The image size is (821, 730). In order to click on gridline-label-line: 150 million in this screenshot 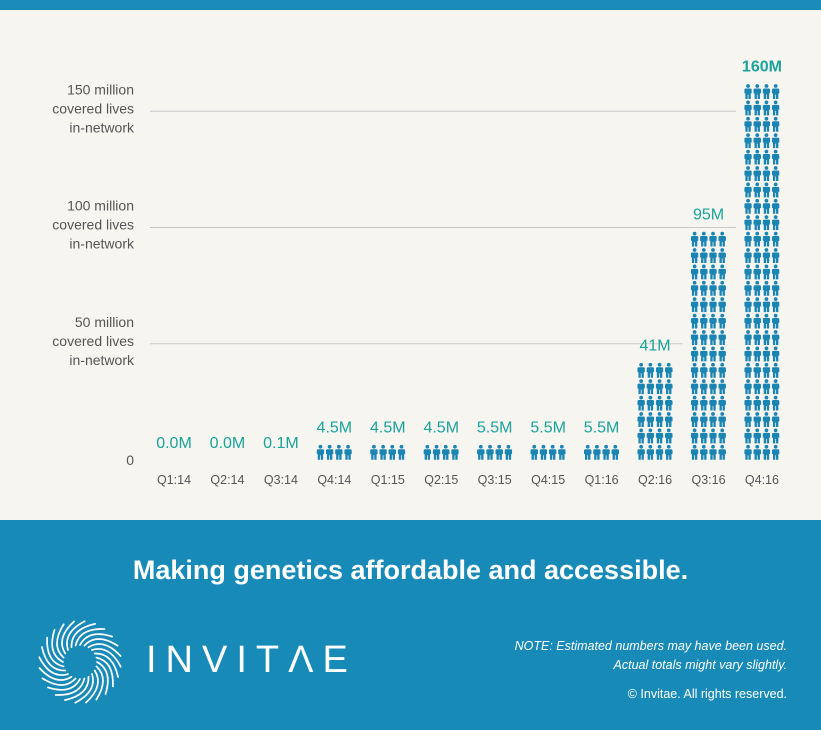, I will do `click(100, 89)`.